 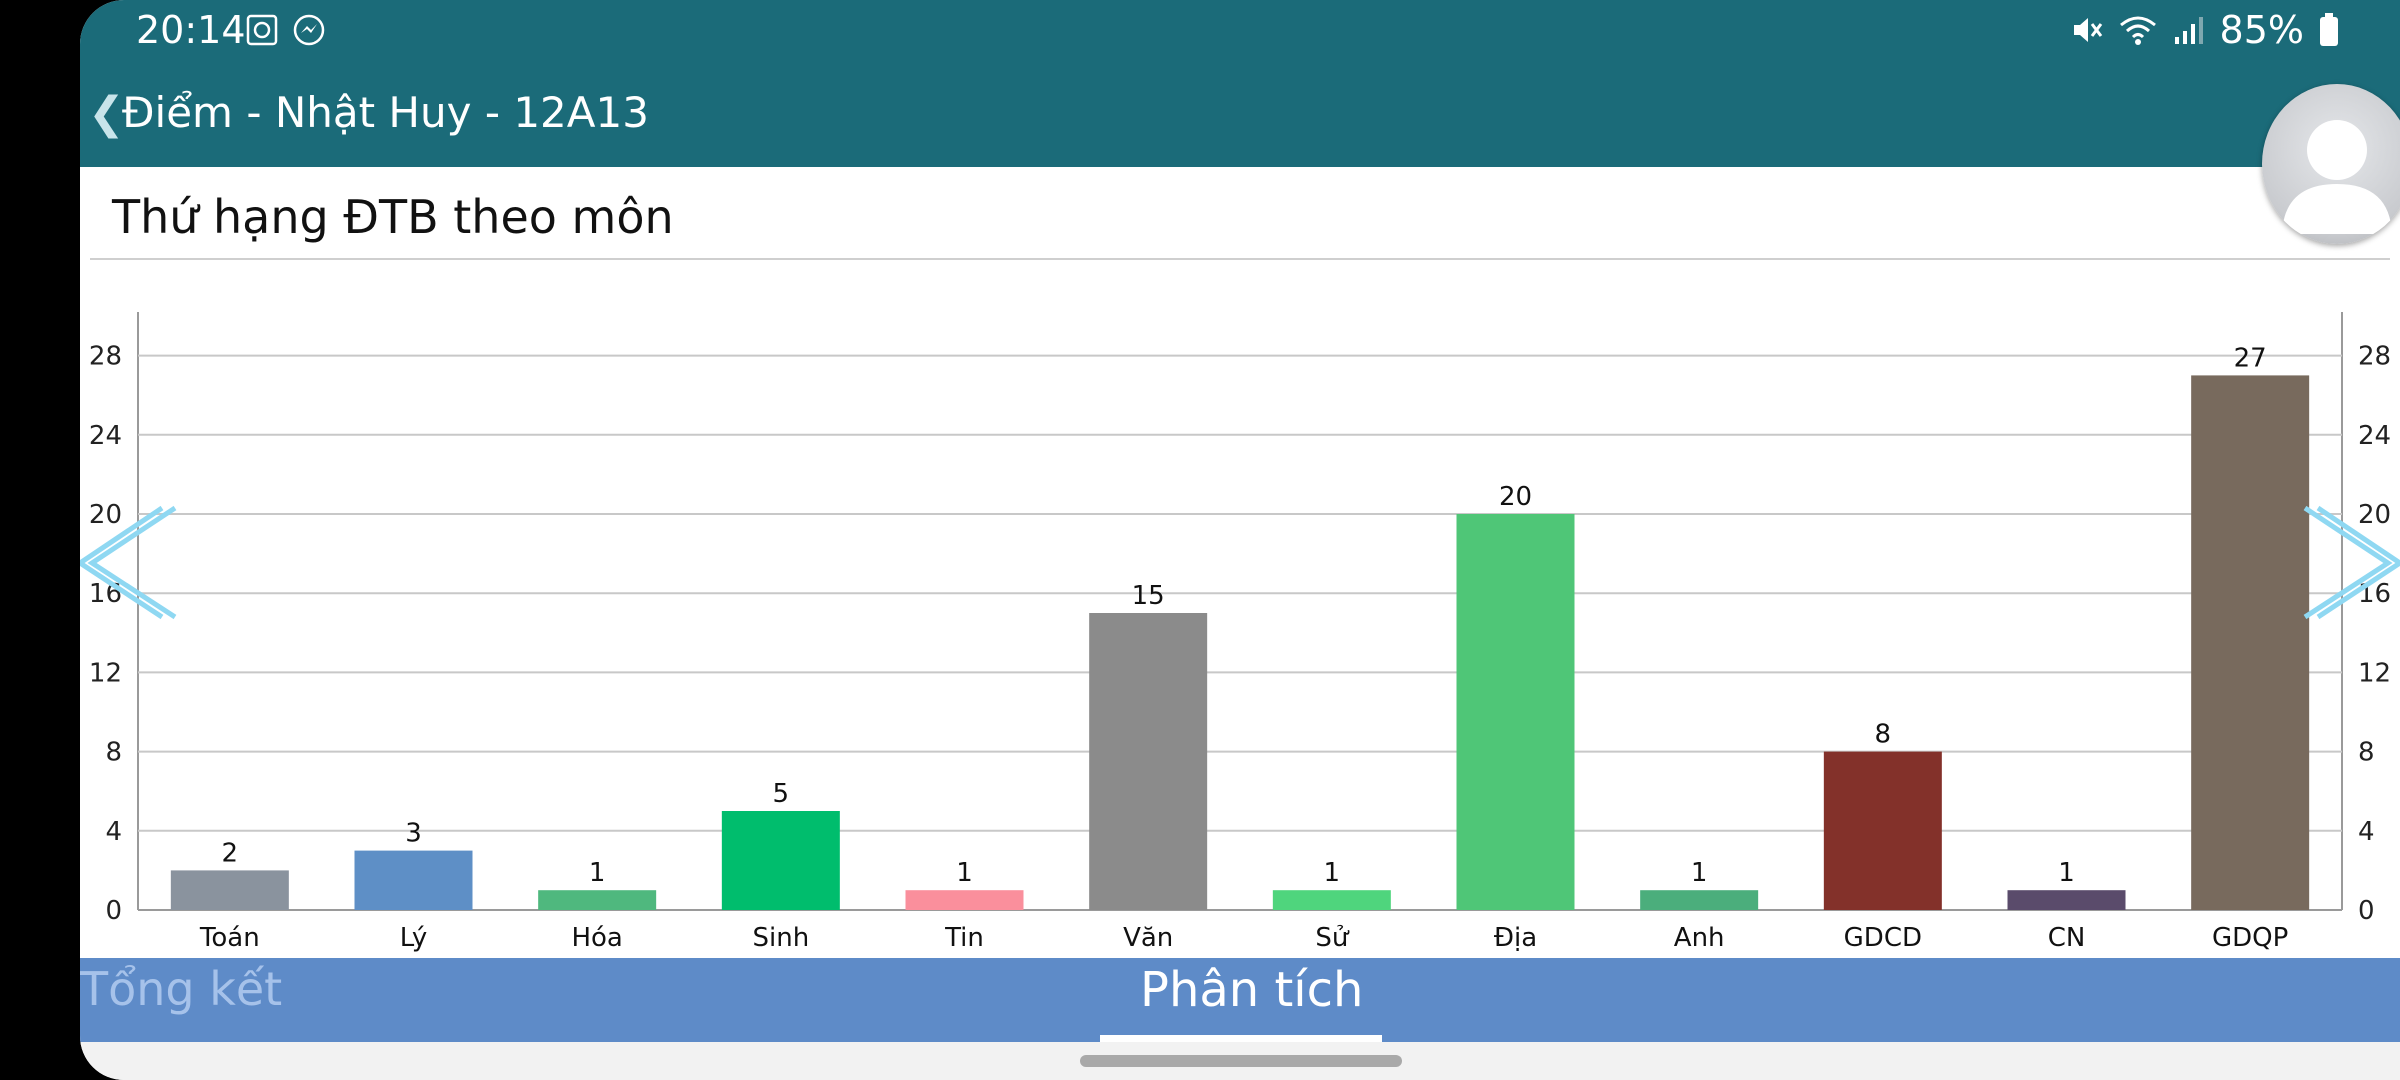 What do you see at coordinates (393, 217) in the screenshot?
I see `chart-title: Thứ hạng ĐTB theo môn` at bounding box center [393, 217].